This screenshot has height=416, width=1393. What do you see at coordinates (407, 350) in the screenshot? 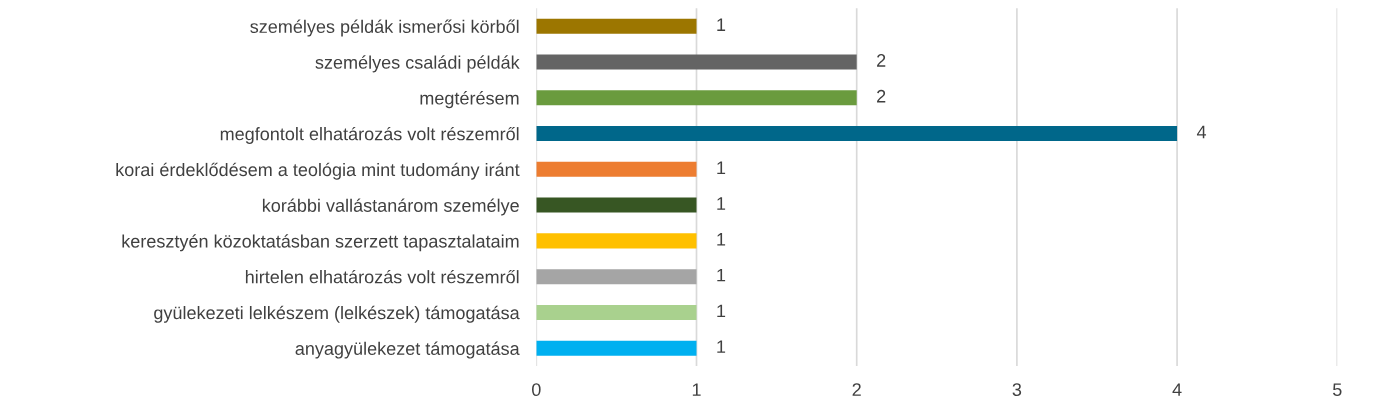
I see `y-tick-label: anyagyülekezet támogatása` at bounding box center [407, 350].